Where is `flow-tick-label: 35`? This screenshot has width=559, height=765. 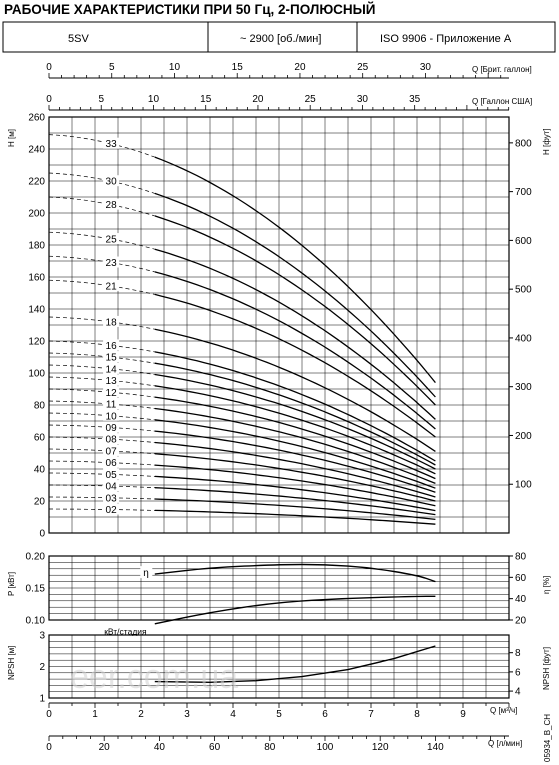 flow-tick-label: 35 is located at coordinates (415, 99).